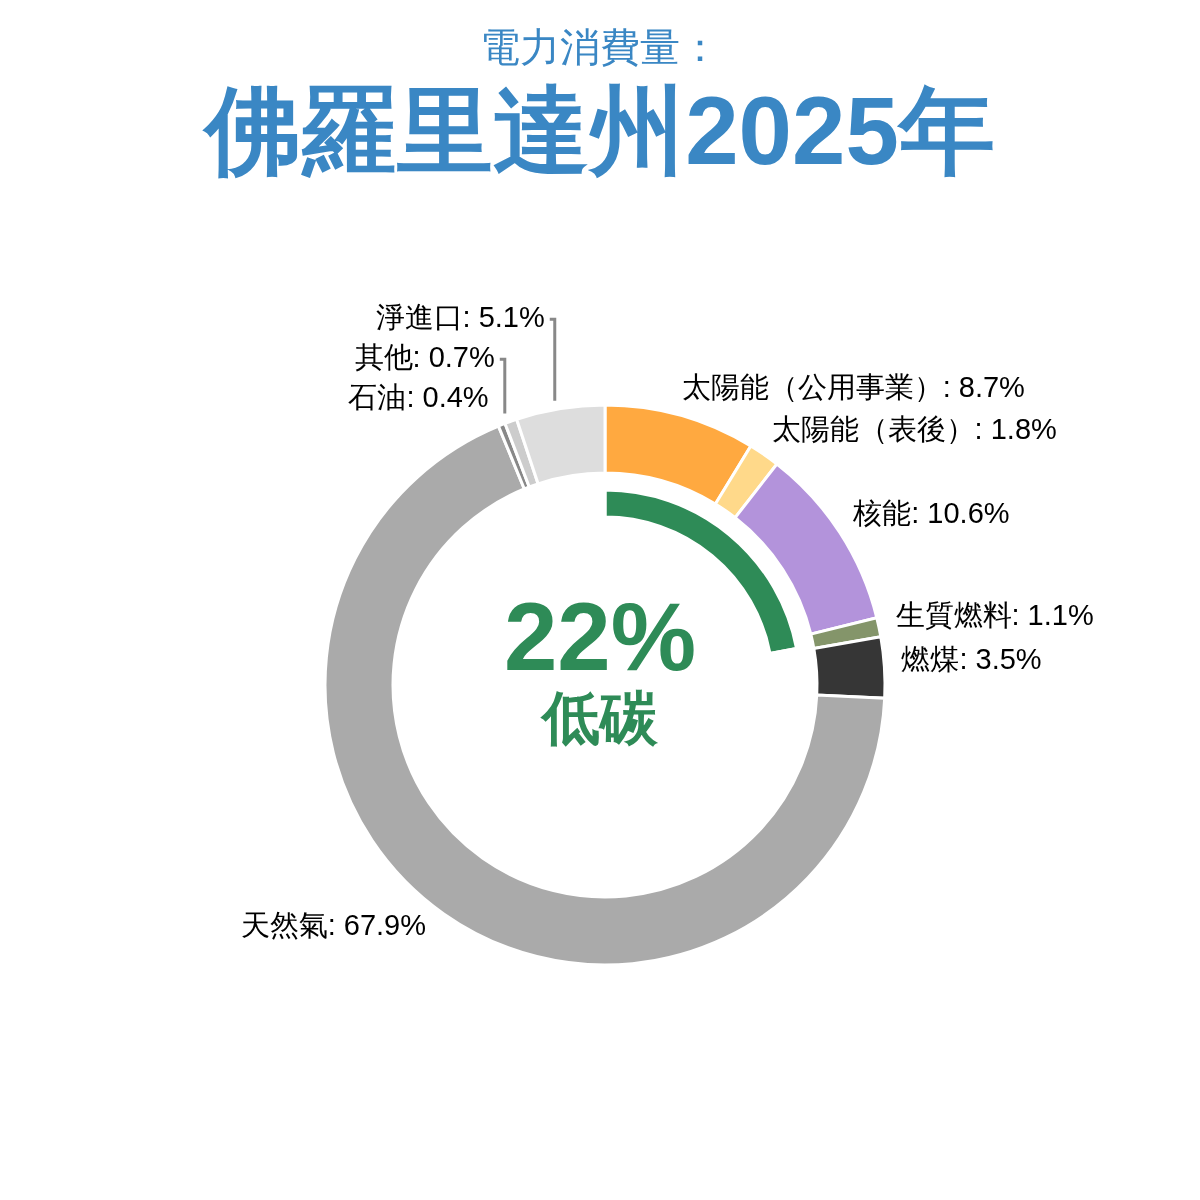  Describe the element at coordinates (931, 513) in the screenshot. I see `slice-label: 核能: 10.6%` at that location.